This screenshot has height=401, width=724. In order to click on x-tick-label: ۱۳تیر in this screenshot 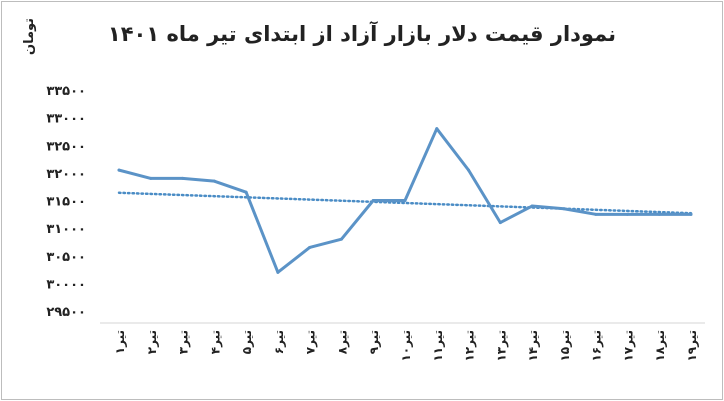, I will do `click(501, 346)`.